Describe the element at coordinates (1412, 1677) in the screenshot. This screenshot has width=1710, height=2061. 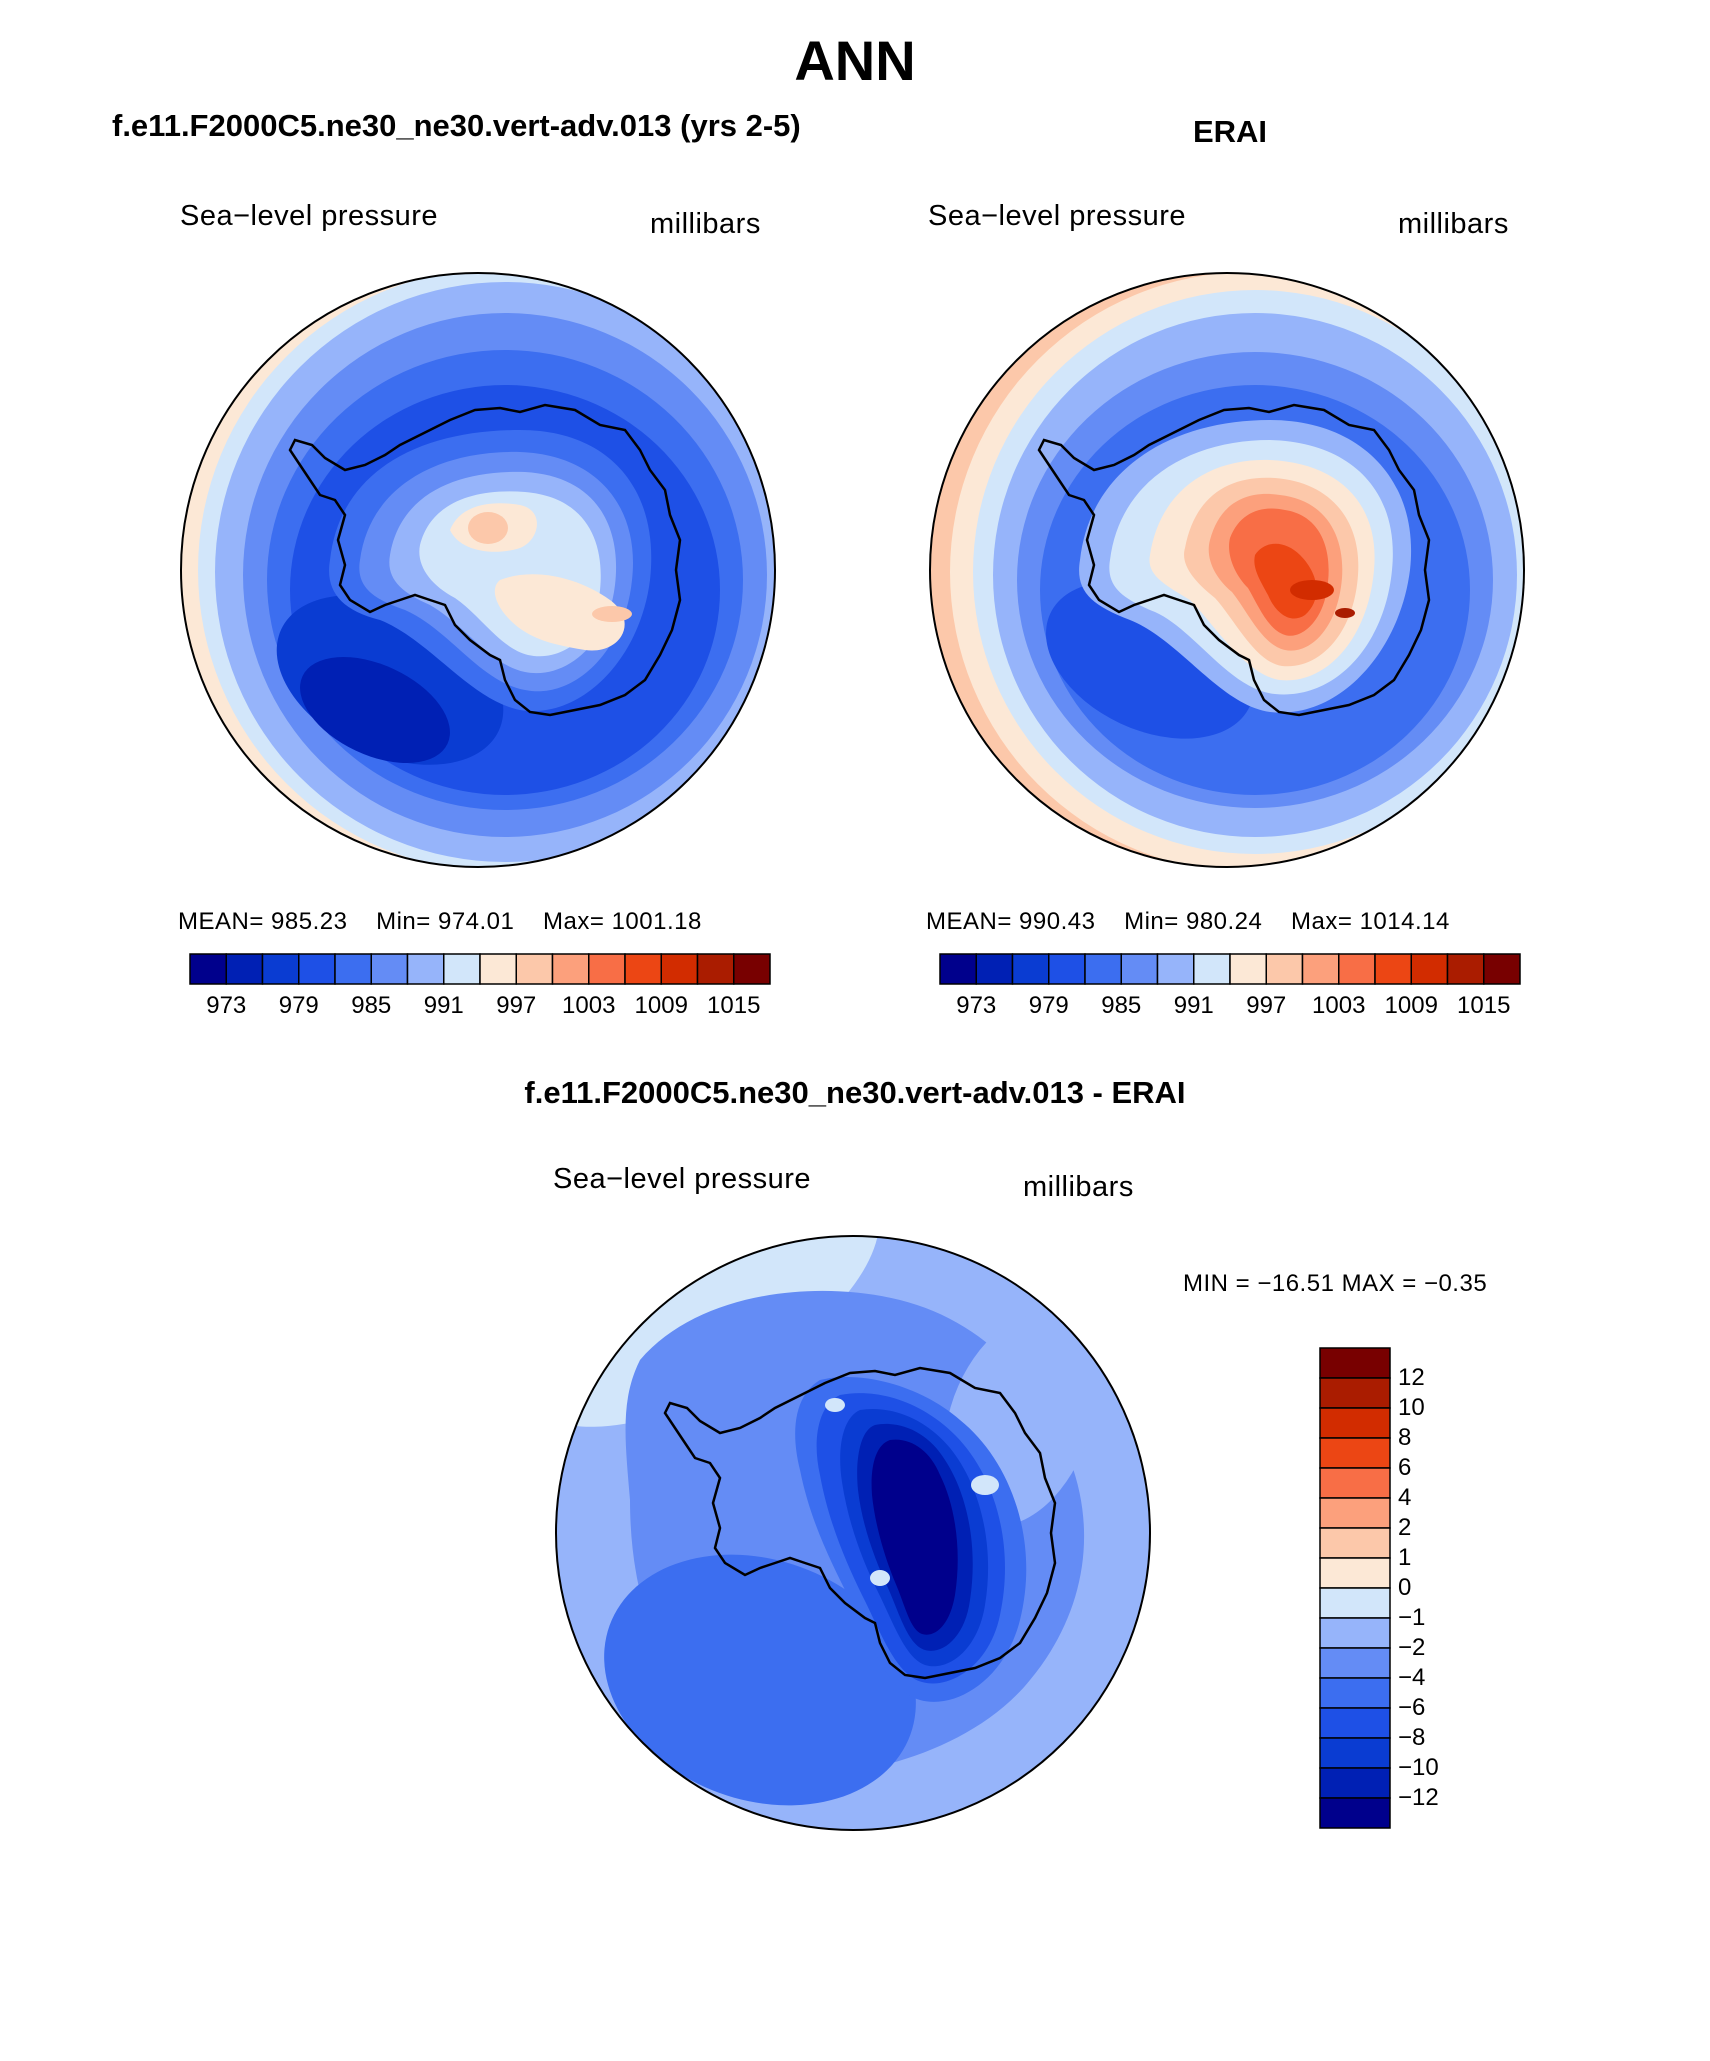
I see `colorbar-tick-label: −4` at that location.